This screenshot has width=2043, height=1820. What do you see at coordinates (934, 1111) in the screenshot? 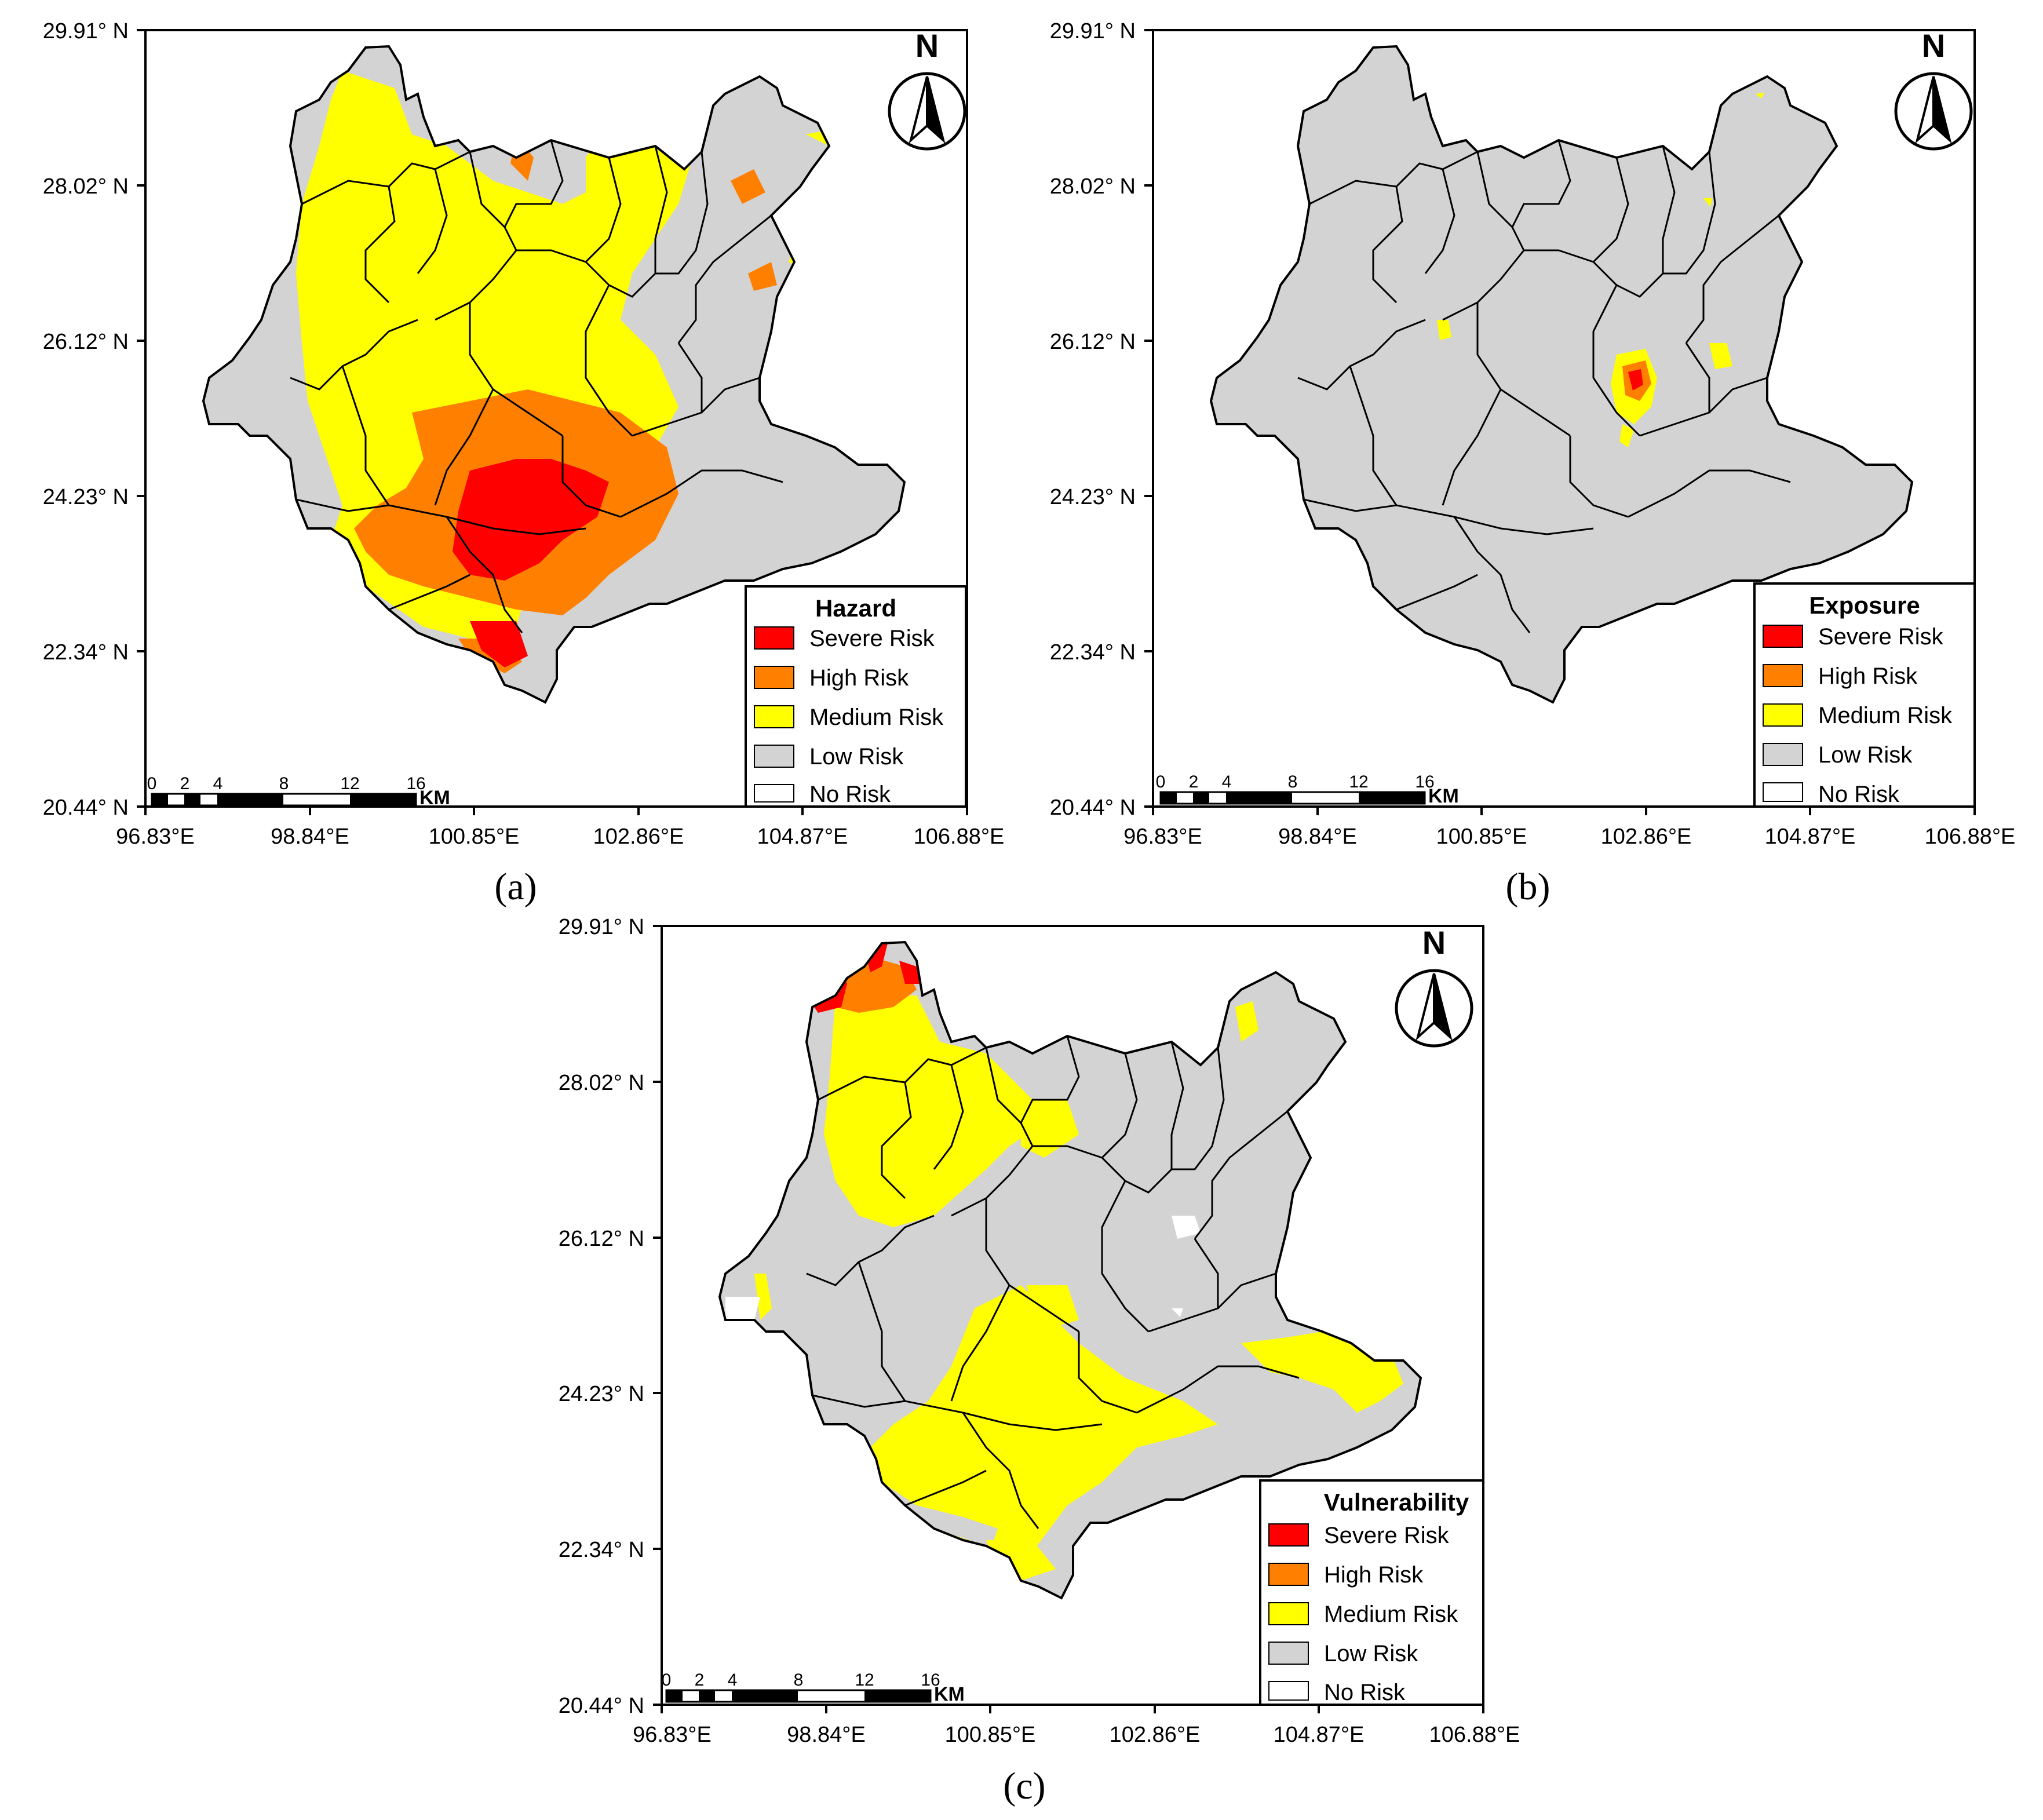
I see `medium-risk-zone` at bounding box center [934, 1111].